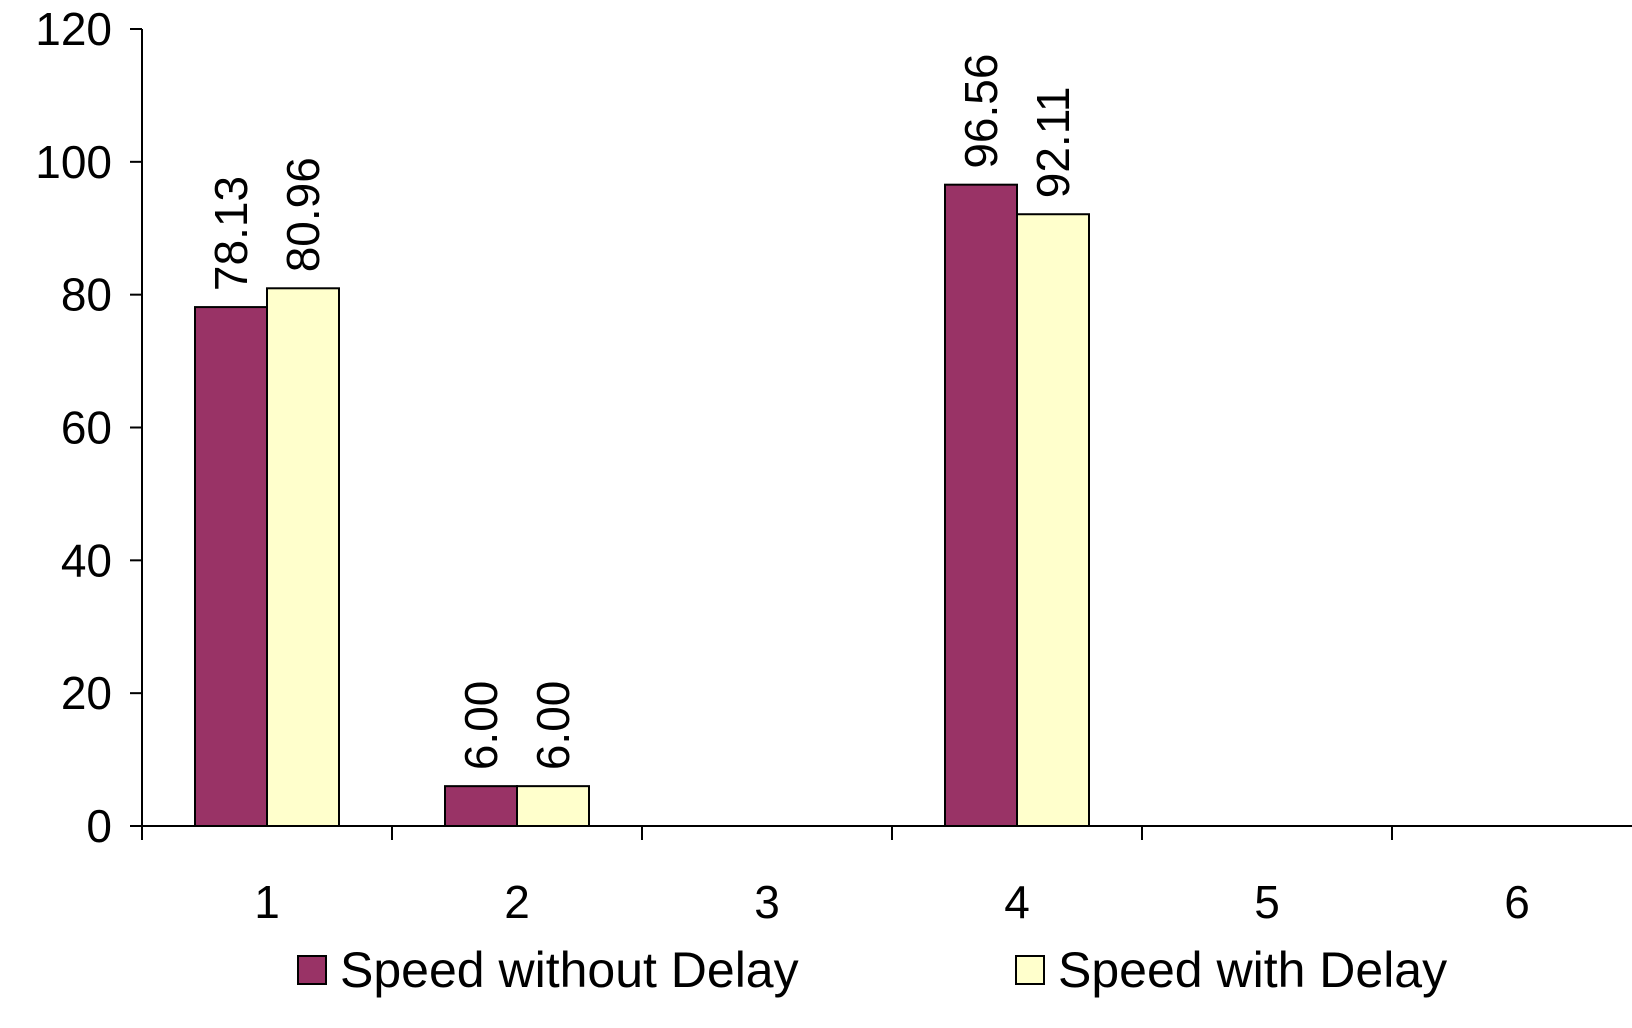 This screenshot has height=1028, width=1632. What do you see at coordinates (86, 428) in the screenshot?
I see `y-tick-label: 60` at bounding box center [86, 428].